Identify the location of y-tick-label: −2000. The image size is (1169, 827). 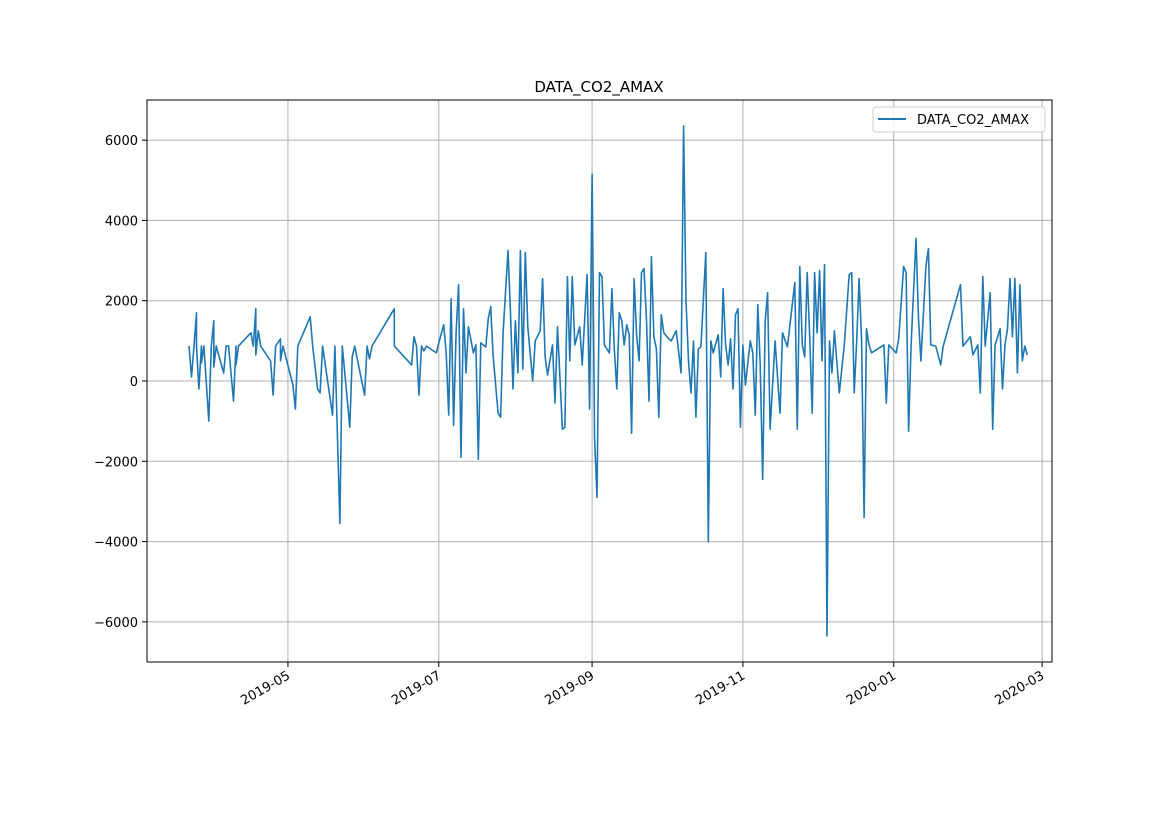
(116, 462).